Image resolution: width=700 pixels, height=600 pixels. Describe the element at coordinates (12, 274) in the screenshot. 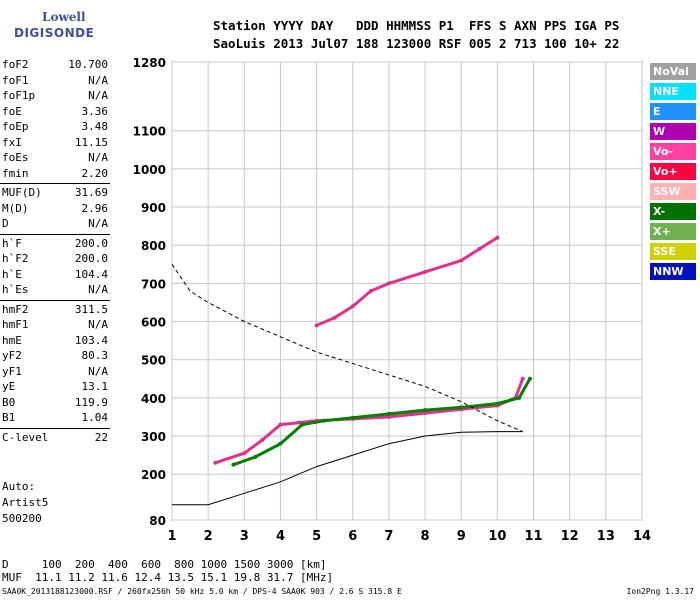

I see `param-name: h`E` at that location.